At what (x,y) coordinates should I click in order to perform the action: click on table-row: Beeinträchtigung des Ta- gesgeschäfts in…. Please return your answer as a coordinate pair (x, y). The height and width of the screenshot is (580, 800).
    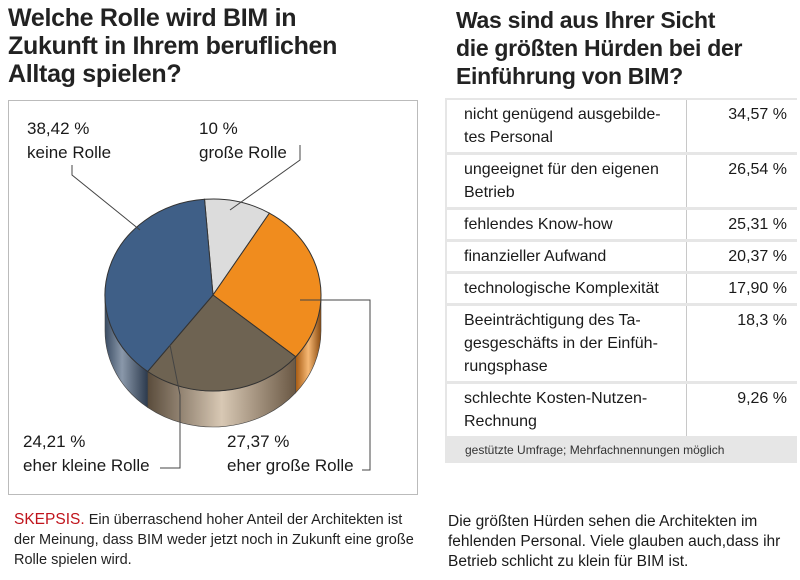
    Looking at the image, I should click on (622, 343).